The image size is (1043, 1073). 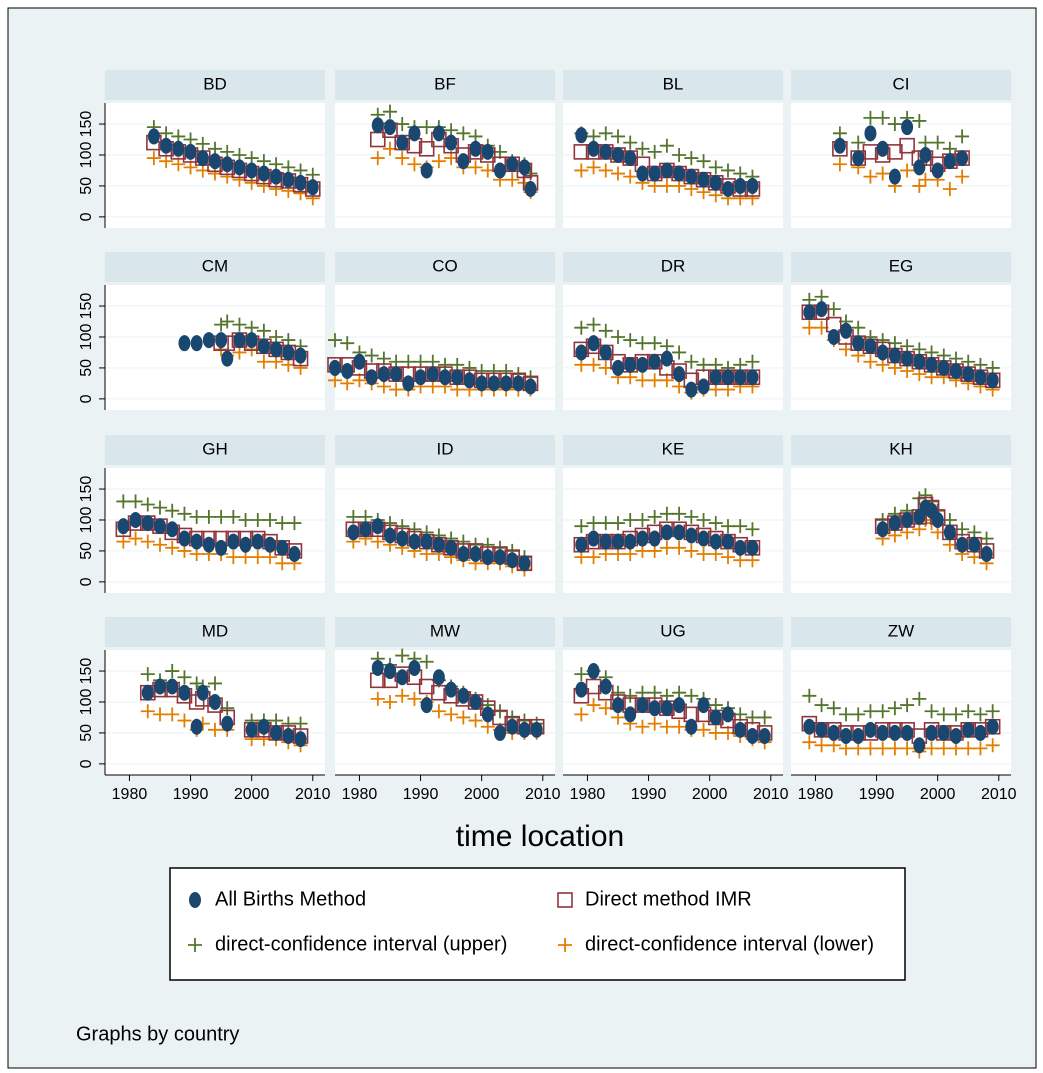 What do you see at coordinates (86, 368) in the screenshot?
I see `y-tick-label: 50` at bounding box center [86, 368].